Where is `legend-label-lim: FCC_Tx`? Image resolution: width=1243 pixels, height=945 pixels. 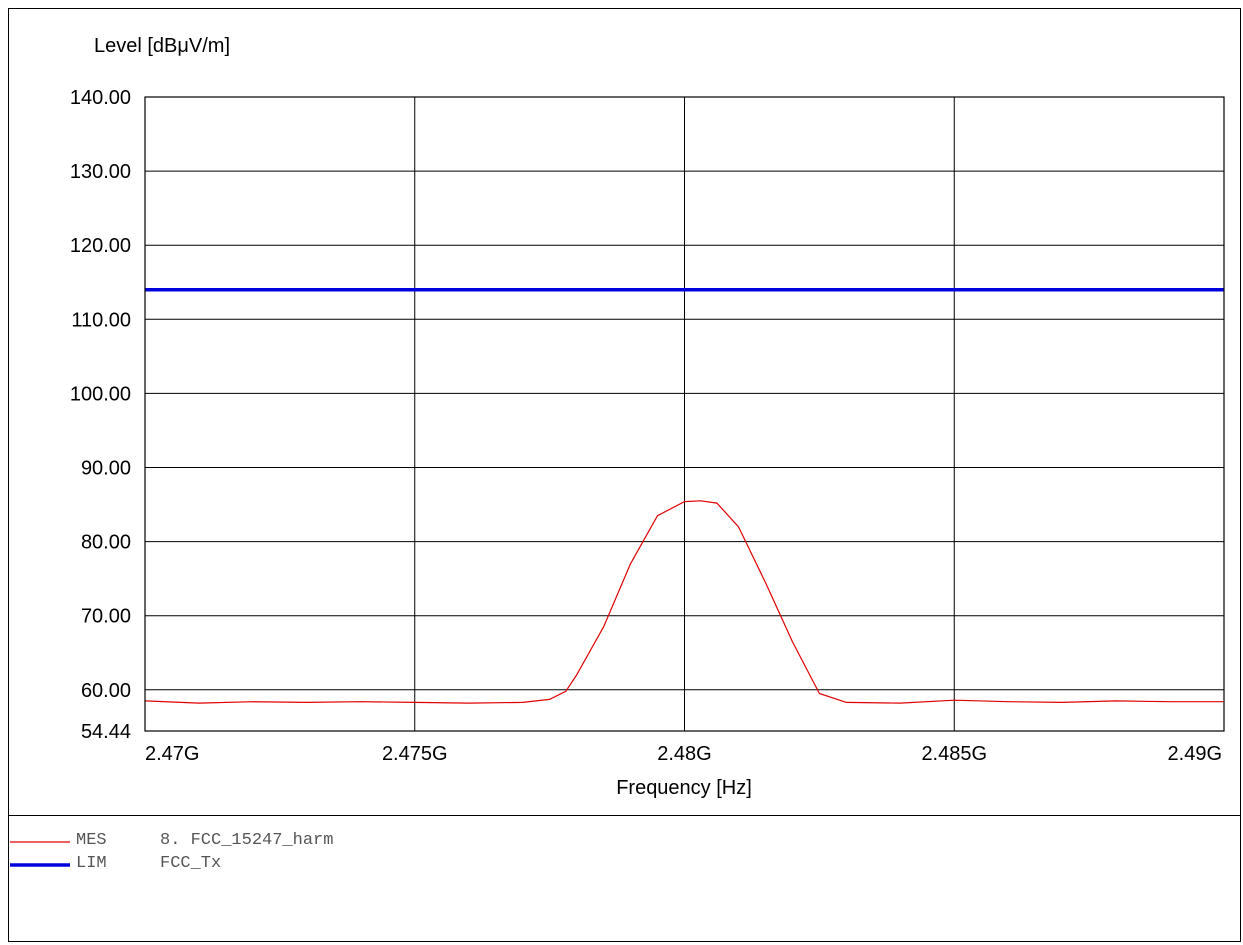
legend-label-lim: FCC_Tx is located at coordinates (191, 863).